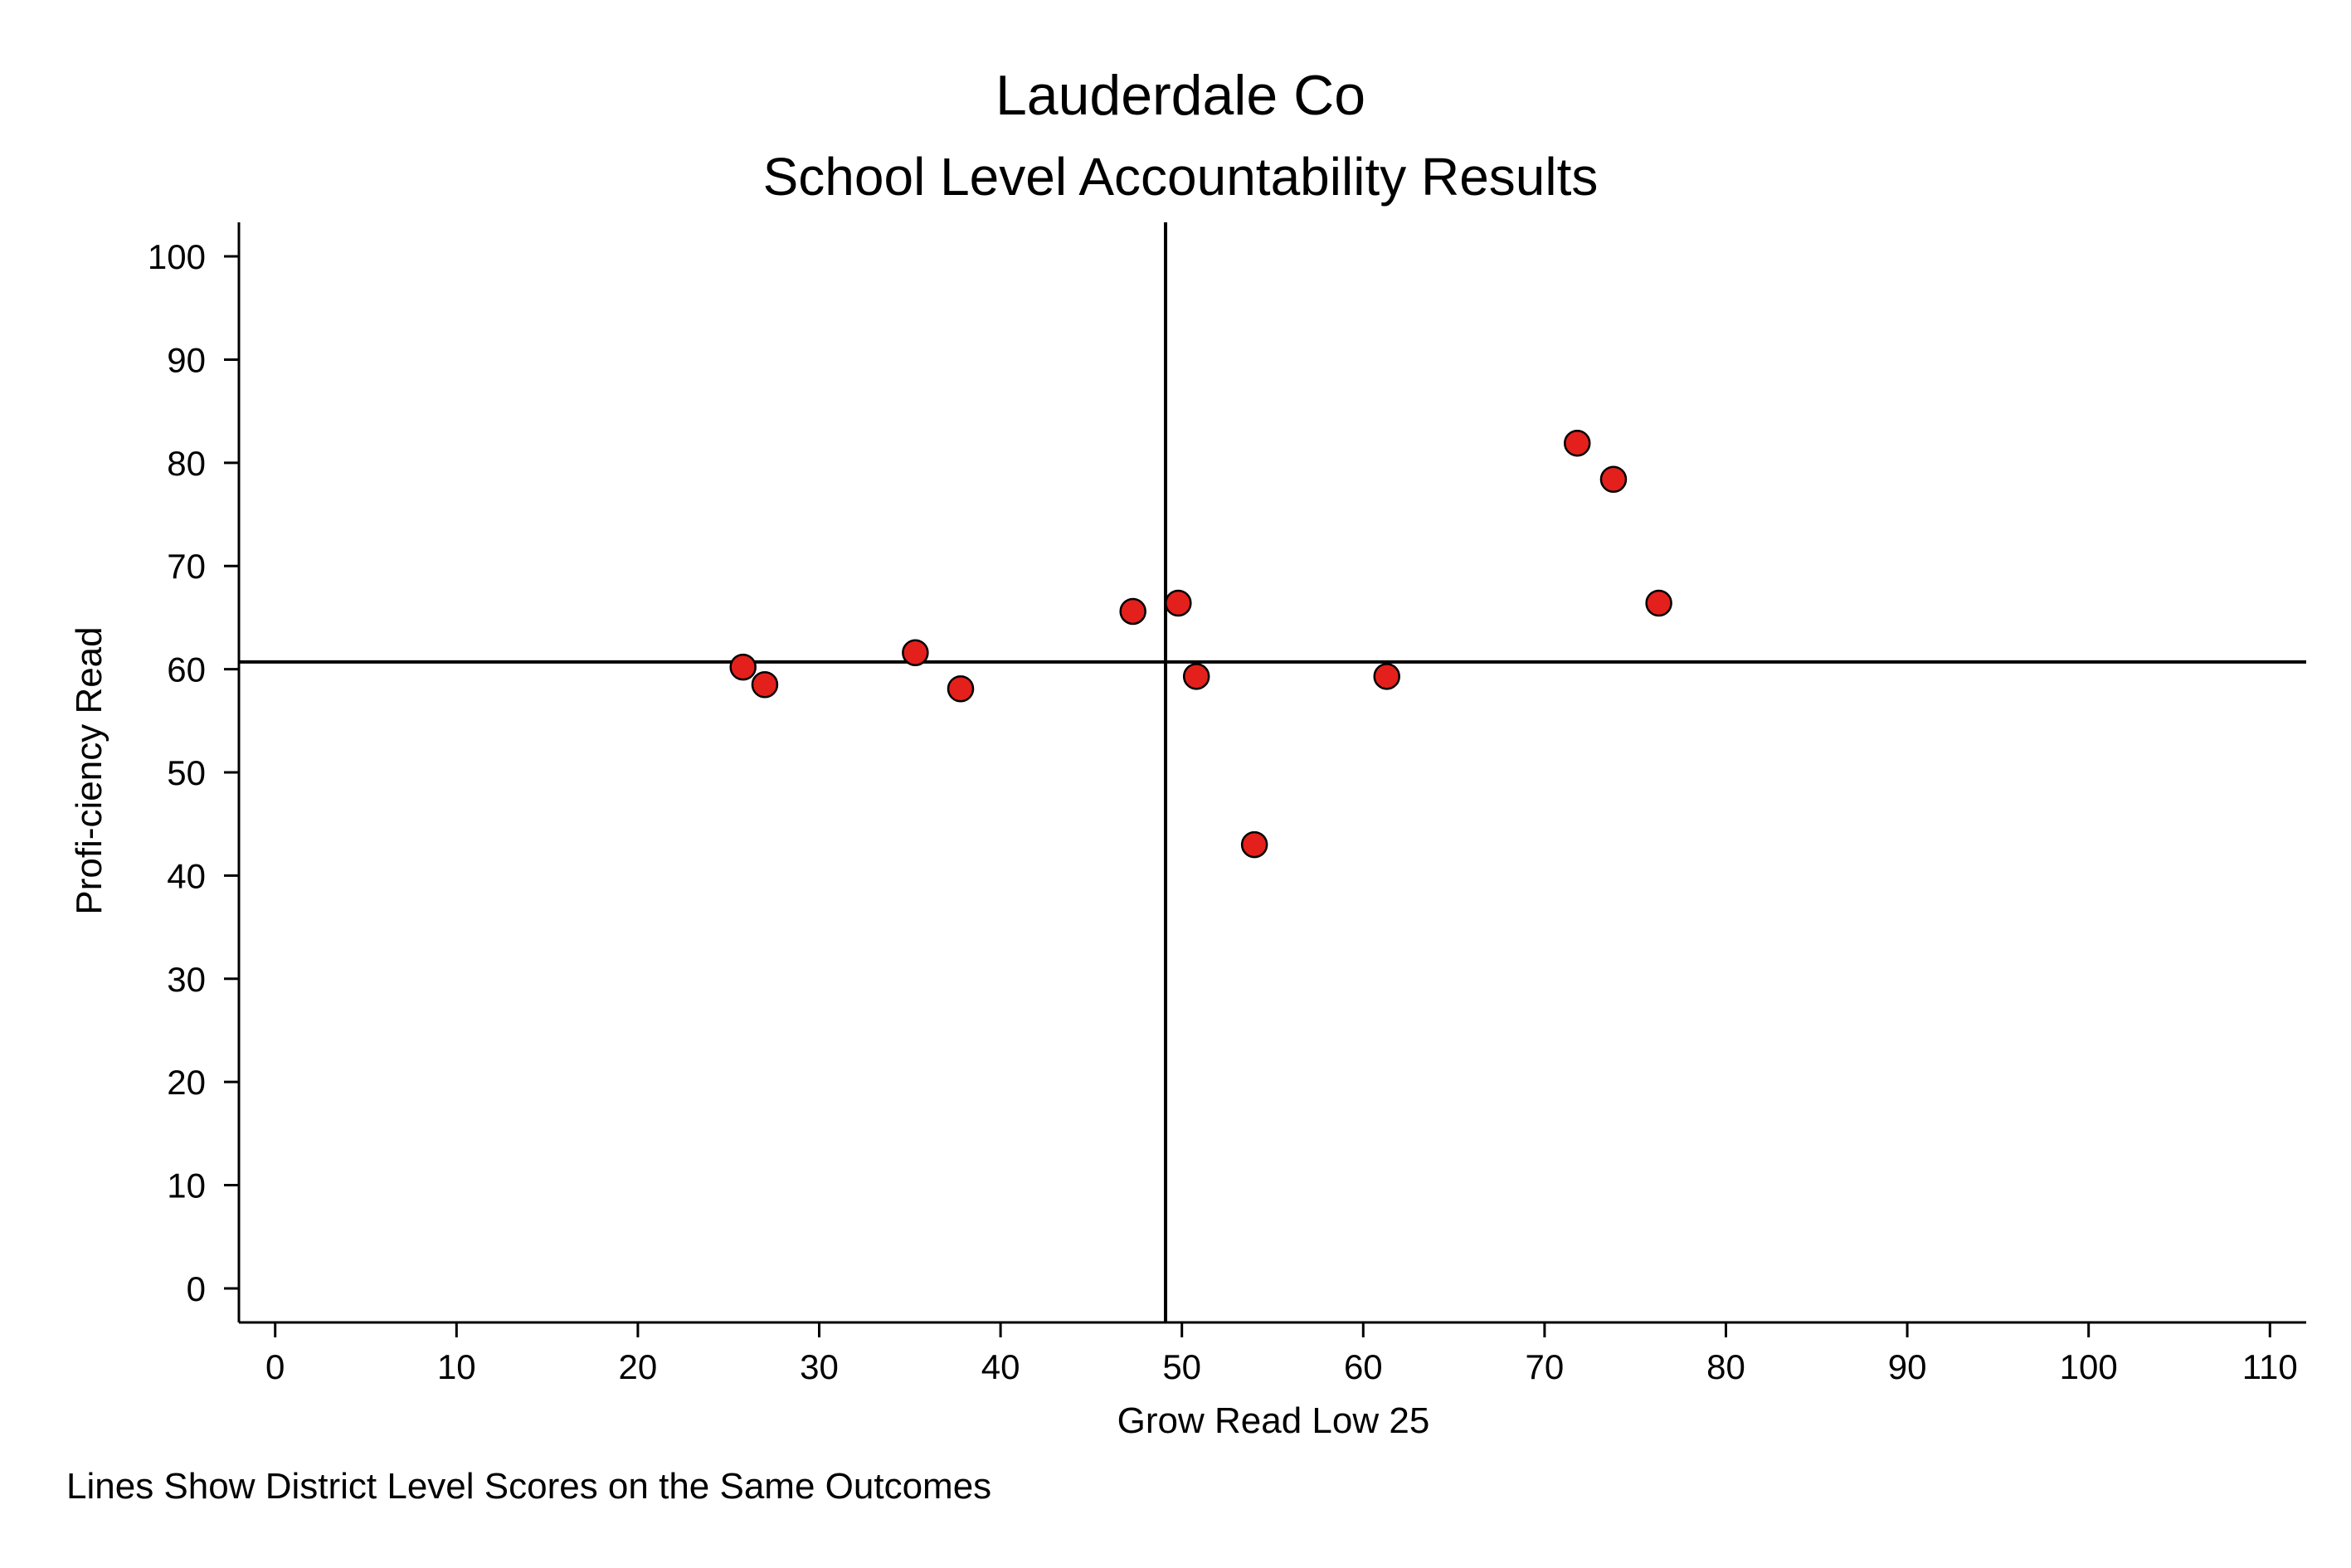 The width and height of the screenshot is (2351, 1568). Describe the element at coordinates (186, 875) in the screenshot. I see `y-tick-label: 40` at that location.